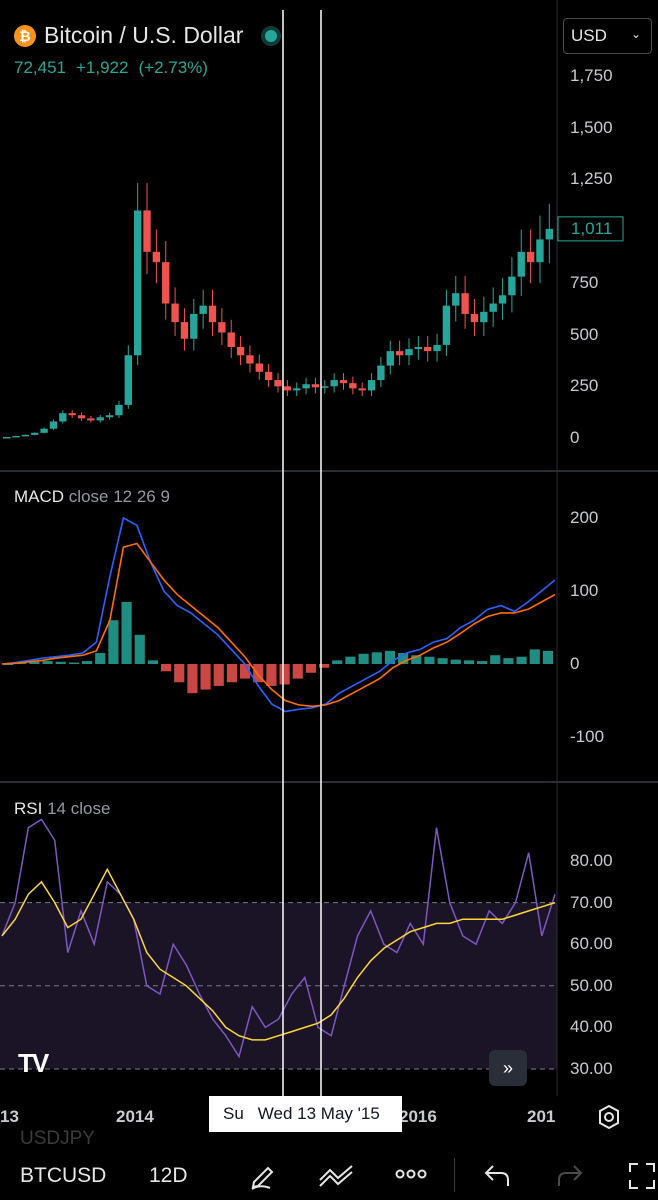  What do you see at coordinates (497, 1177) in the screenshot?
I see `undo-icon` at bounding box center [497, 1177].